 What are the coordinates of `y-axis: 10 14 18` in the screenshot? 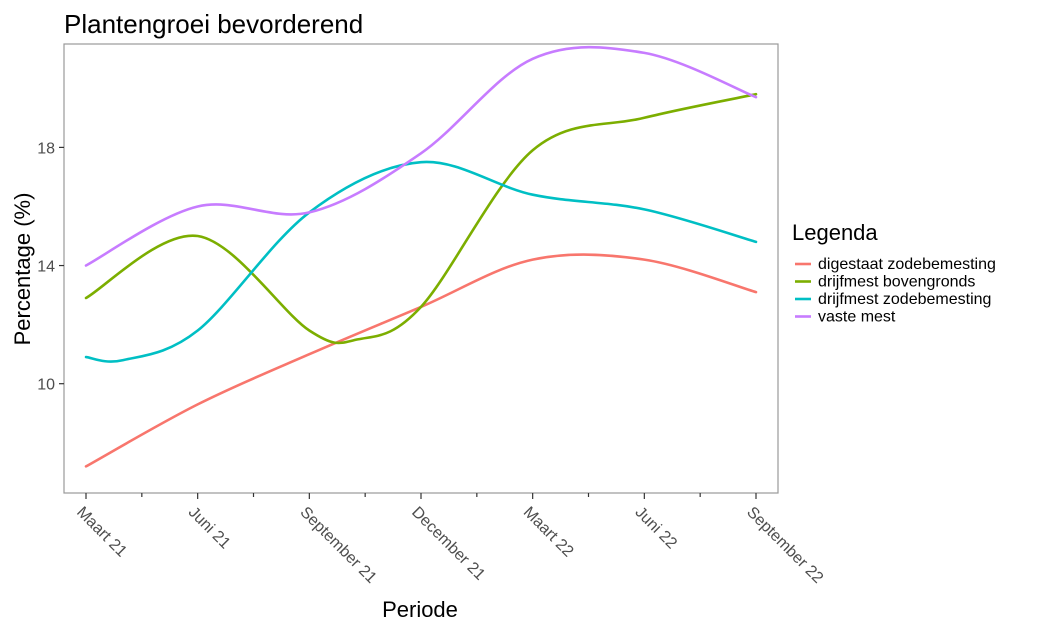 It's located at (50, 267).